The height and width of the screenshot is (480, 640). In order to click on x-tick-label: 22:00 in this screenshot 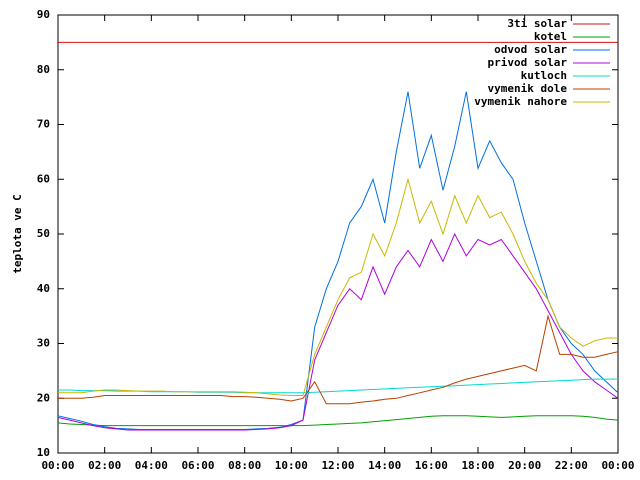, I will do `click(571, 465)`.